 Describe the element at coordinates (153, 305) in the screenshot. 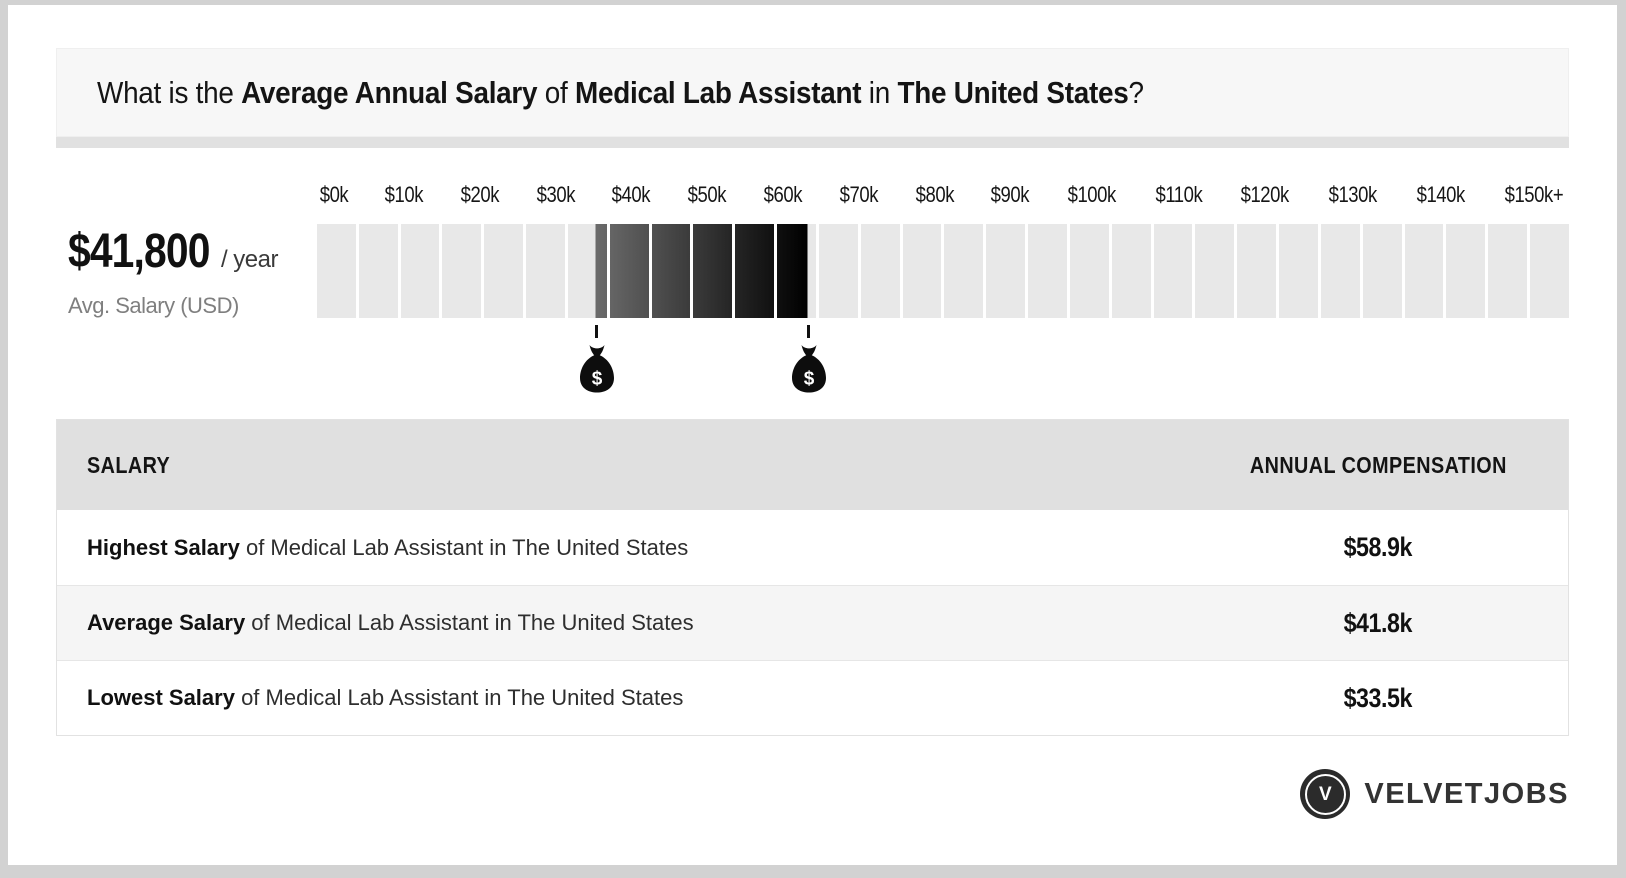

I see `average-salary-caption: Avg. Salary (USD)` at that location.